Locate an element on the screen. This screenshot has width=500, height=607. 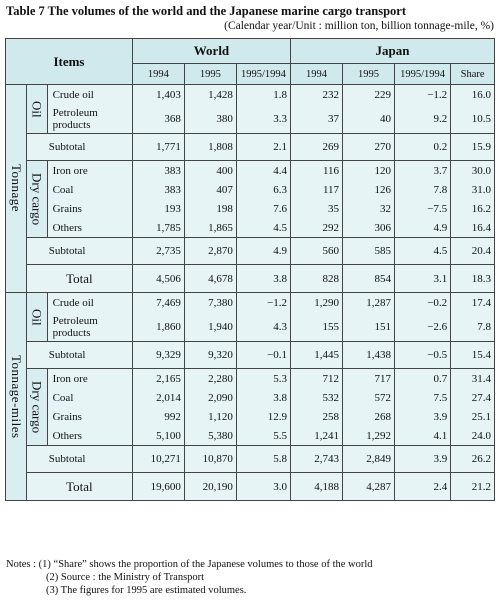
cell: 1,445 is located at coordinates (317, 355).